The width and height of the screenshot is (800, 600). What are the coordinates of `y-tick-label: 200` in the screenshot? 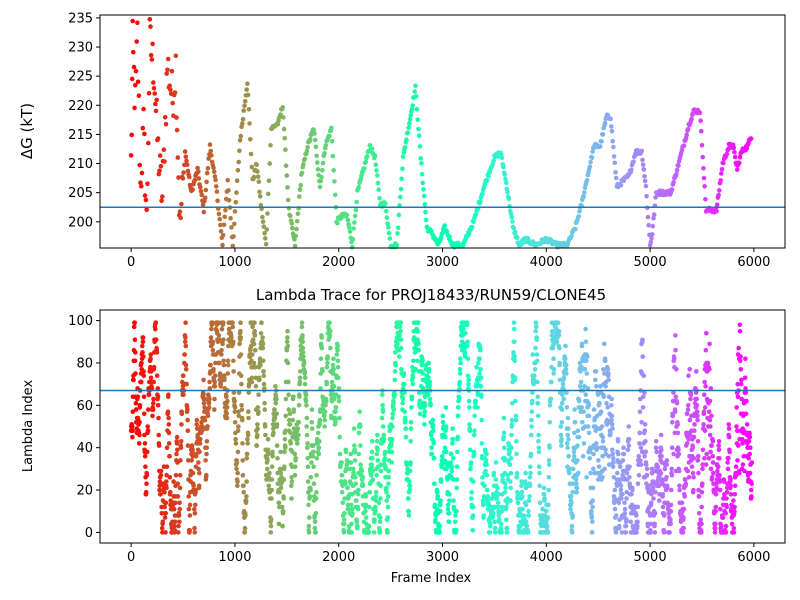 It's located at (80, 222).